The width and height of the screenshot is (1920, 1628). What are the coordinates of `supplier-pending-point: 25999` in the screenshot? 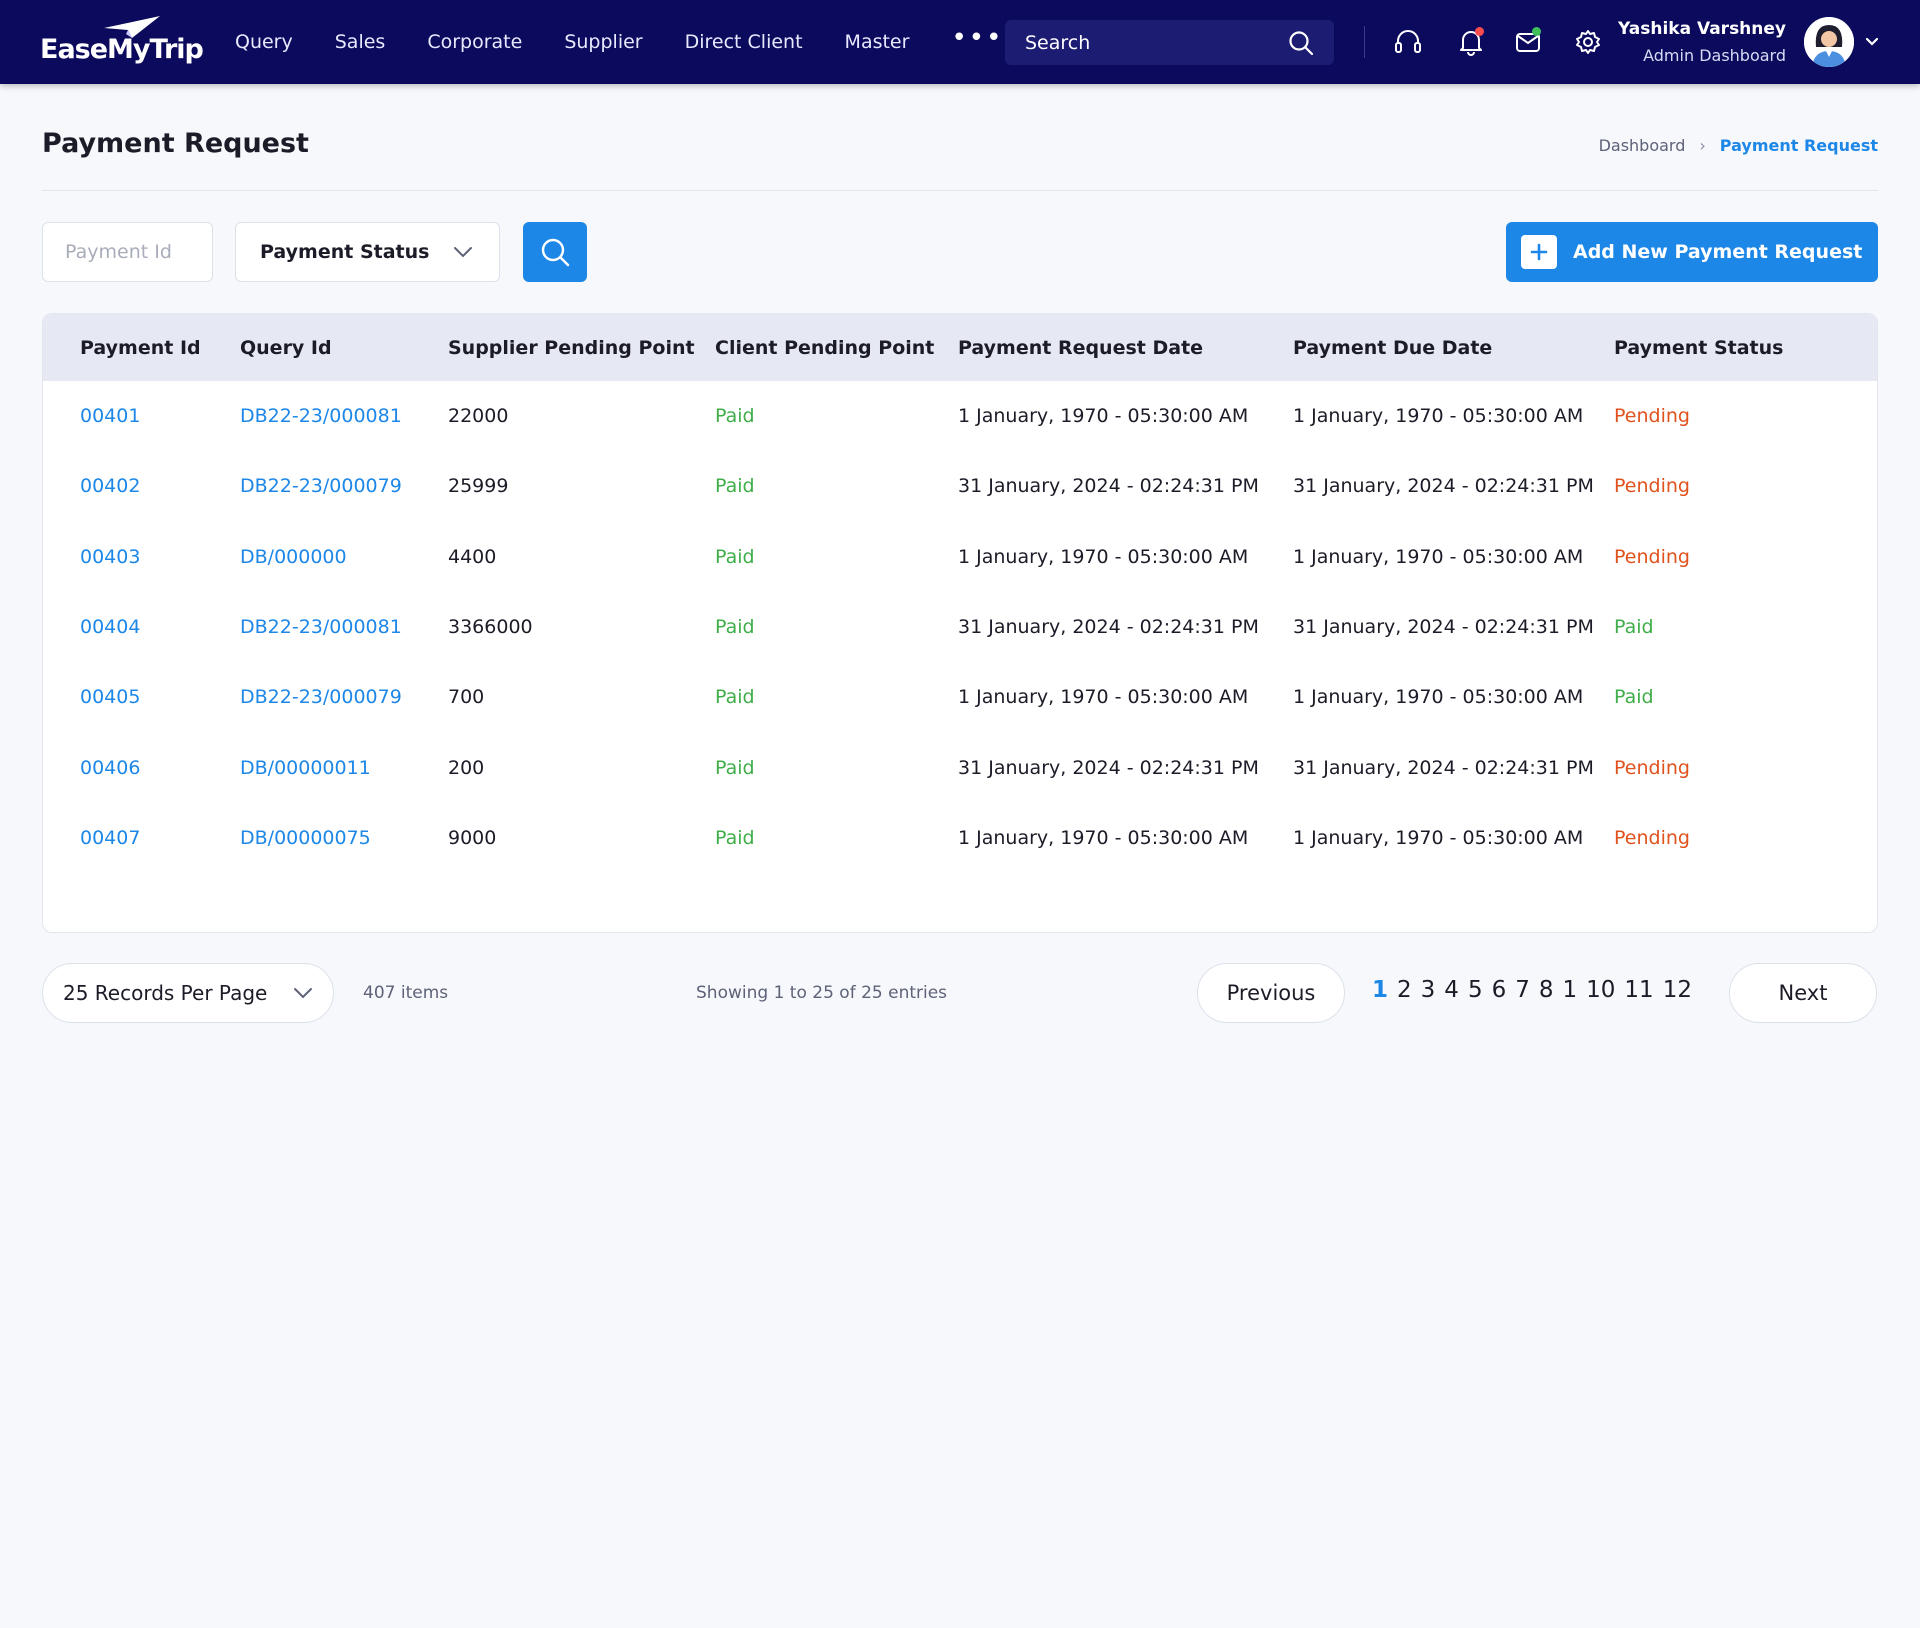 It's located at (478, 486).